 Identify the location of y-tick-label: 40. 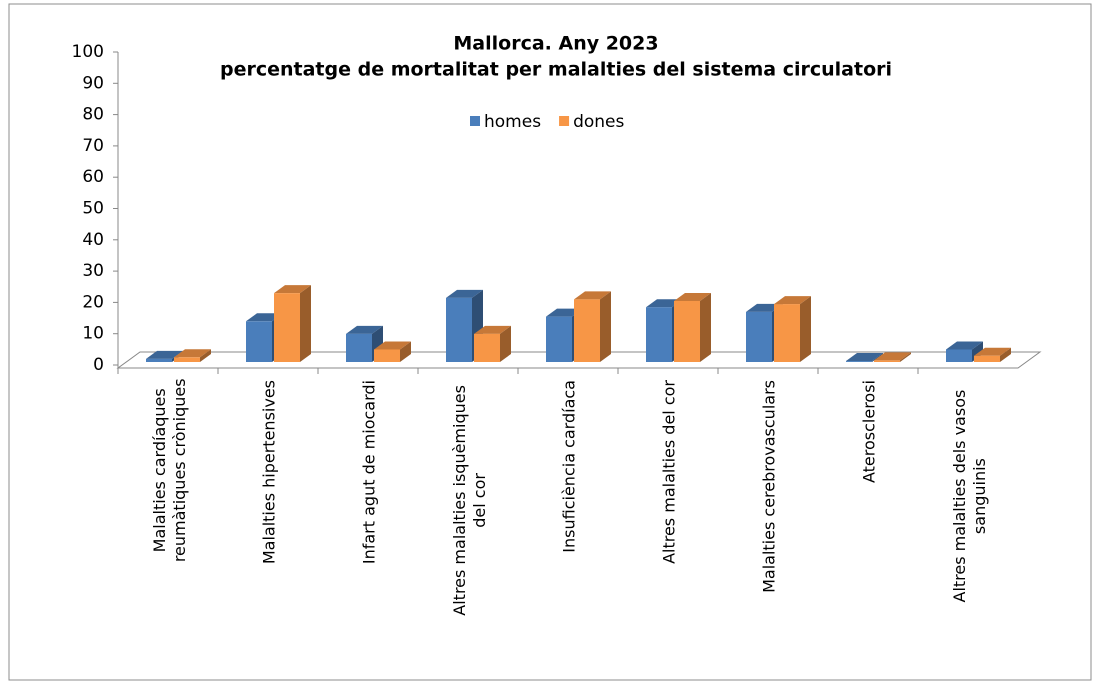
(93, 240).